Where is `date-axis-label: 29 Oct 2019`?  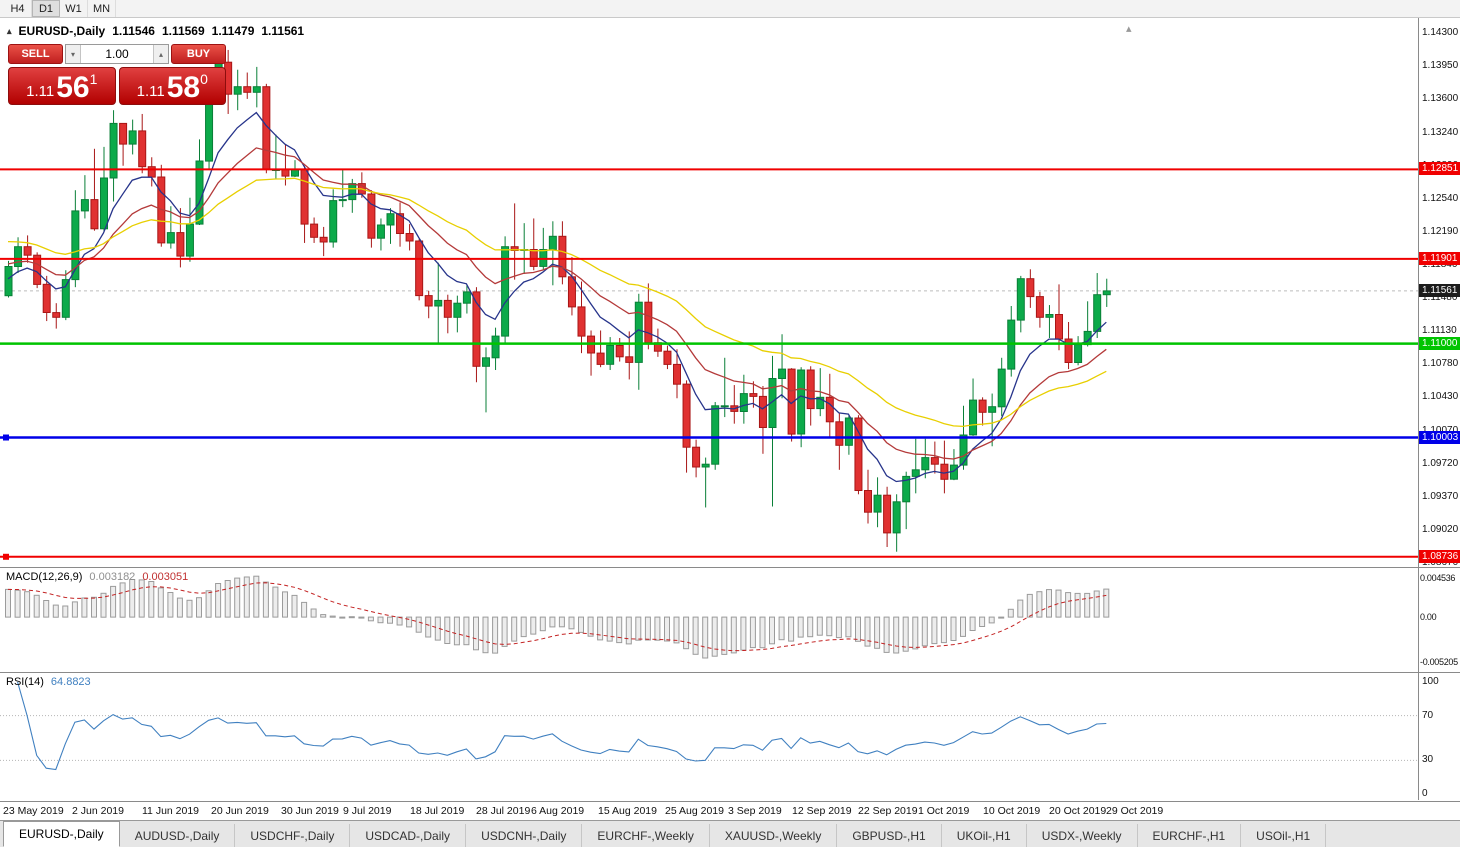
date-axis-label: 29 Oct 2019 is located at coordinates (1135, 811).